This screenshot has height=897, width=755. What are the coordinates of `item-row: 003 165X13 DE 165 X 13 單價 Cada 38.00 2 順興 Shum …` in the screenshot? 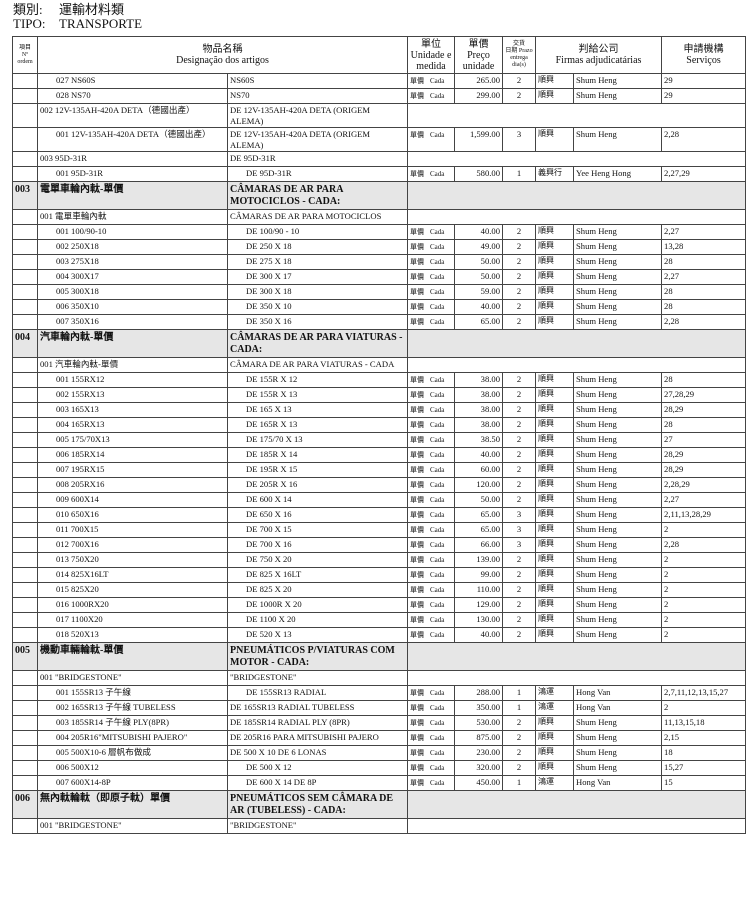 It's located at (379, 410).